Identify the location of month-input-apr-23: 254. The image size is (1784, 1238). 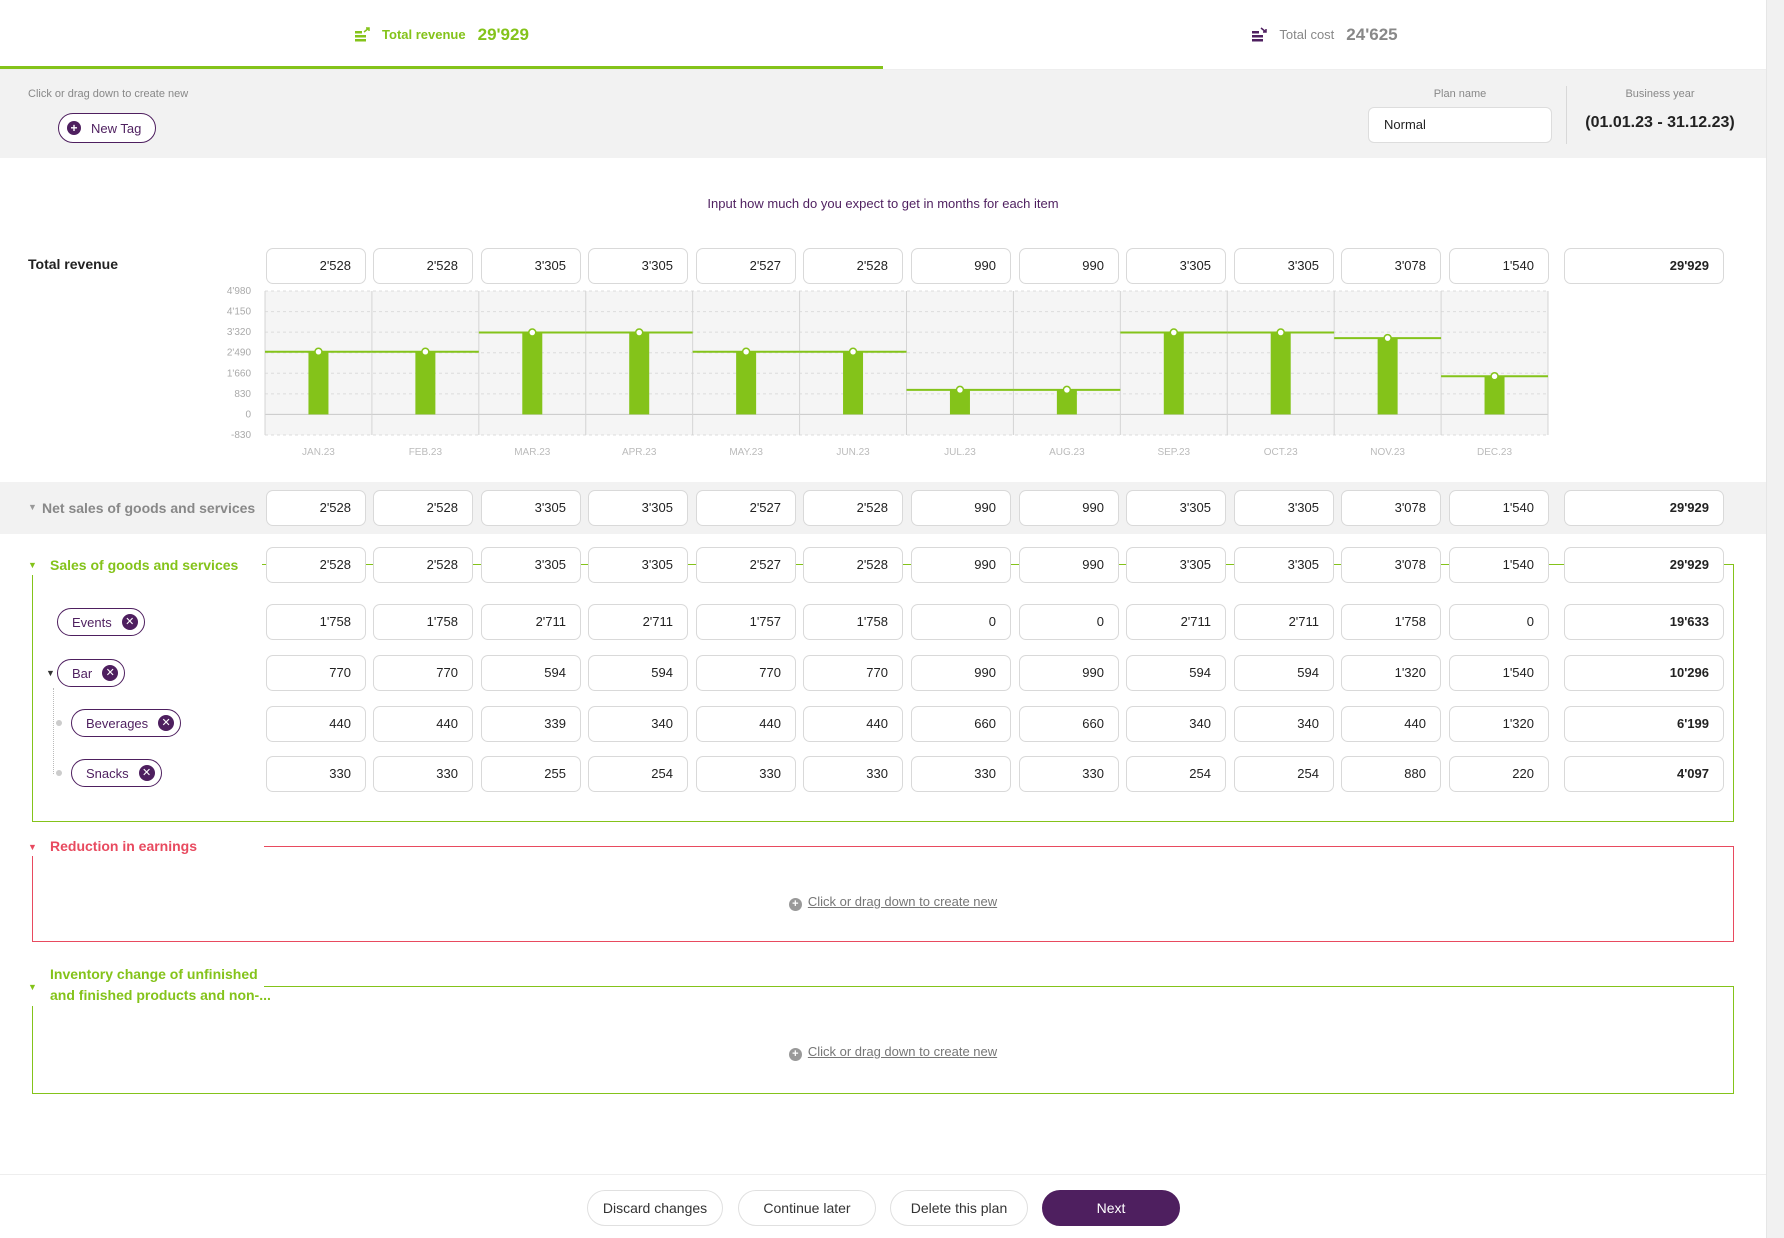
(638, 774).